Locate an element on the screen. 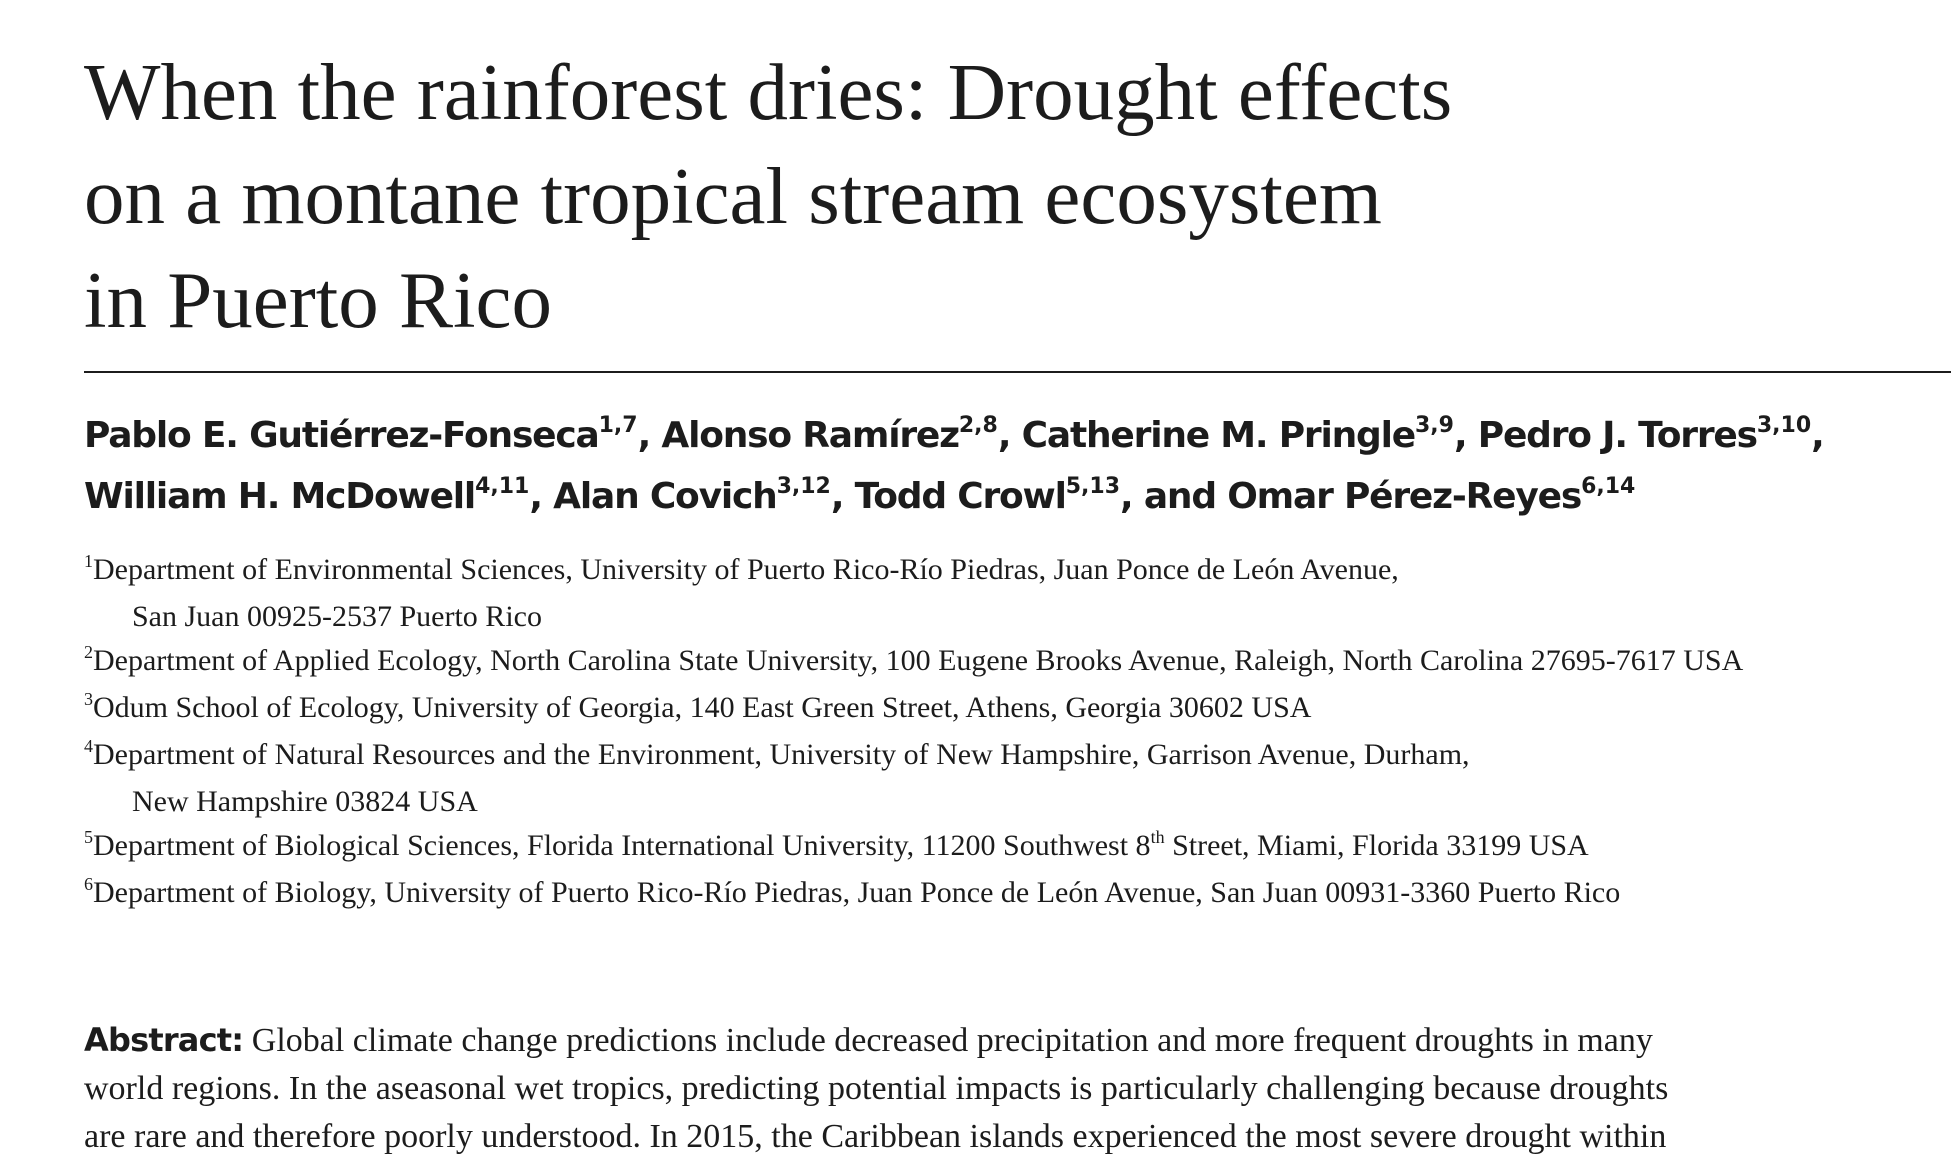 This screenshot has width=1951, height=1162. affiliation-continuation: New Hampshire 03824 USA is located at coordinates (305, 801).